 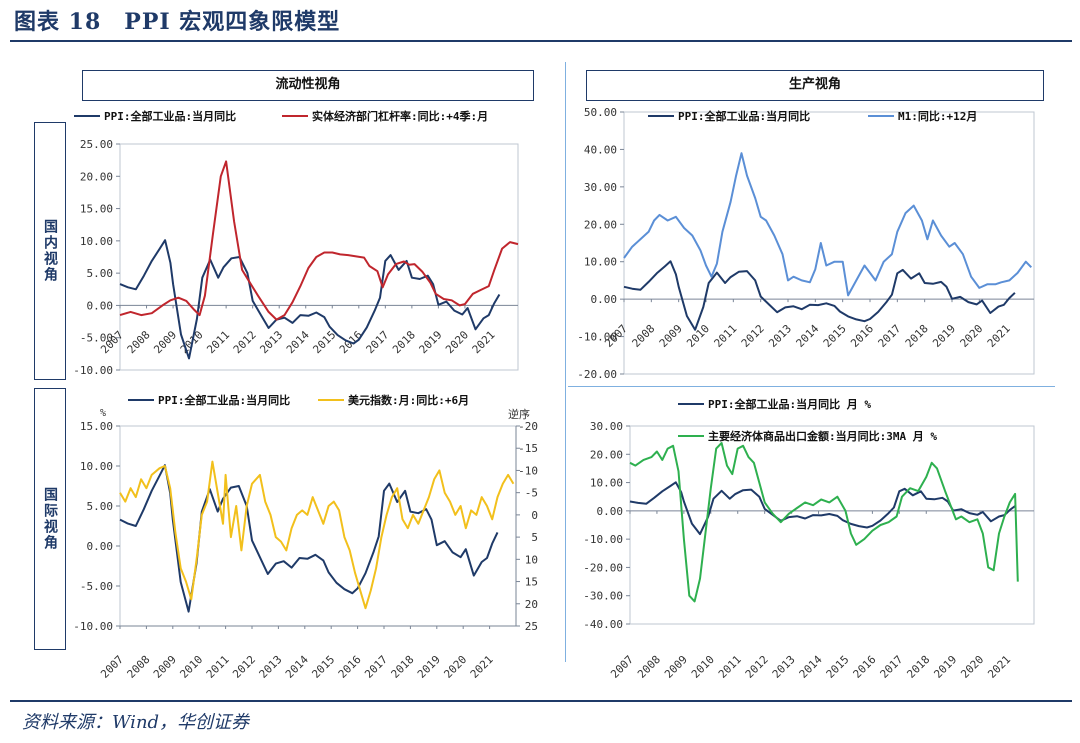 I want to click on column-header-production: 生产视角, so click(x=815, y=85).